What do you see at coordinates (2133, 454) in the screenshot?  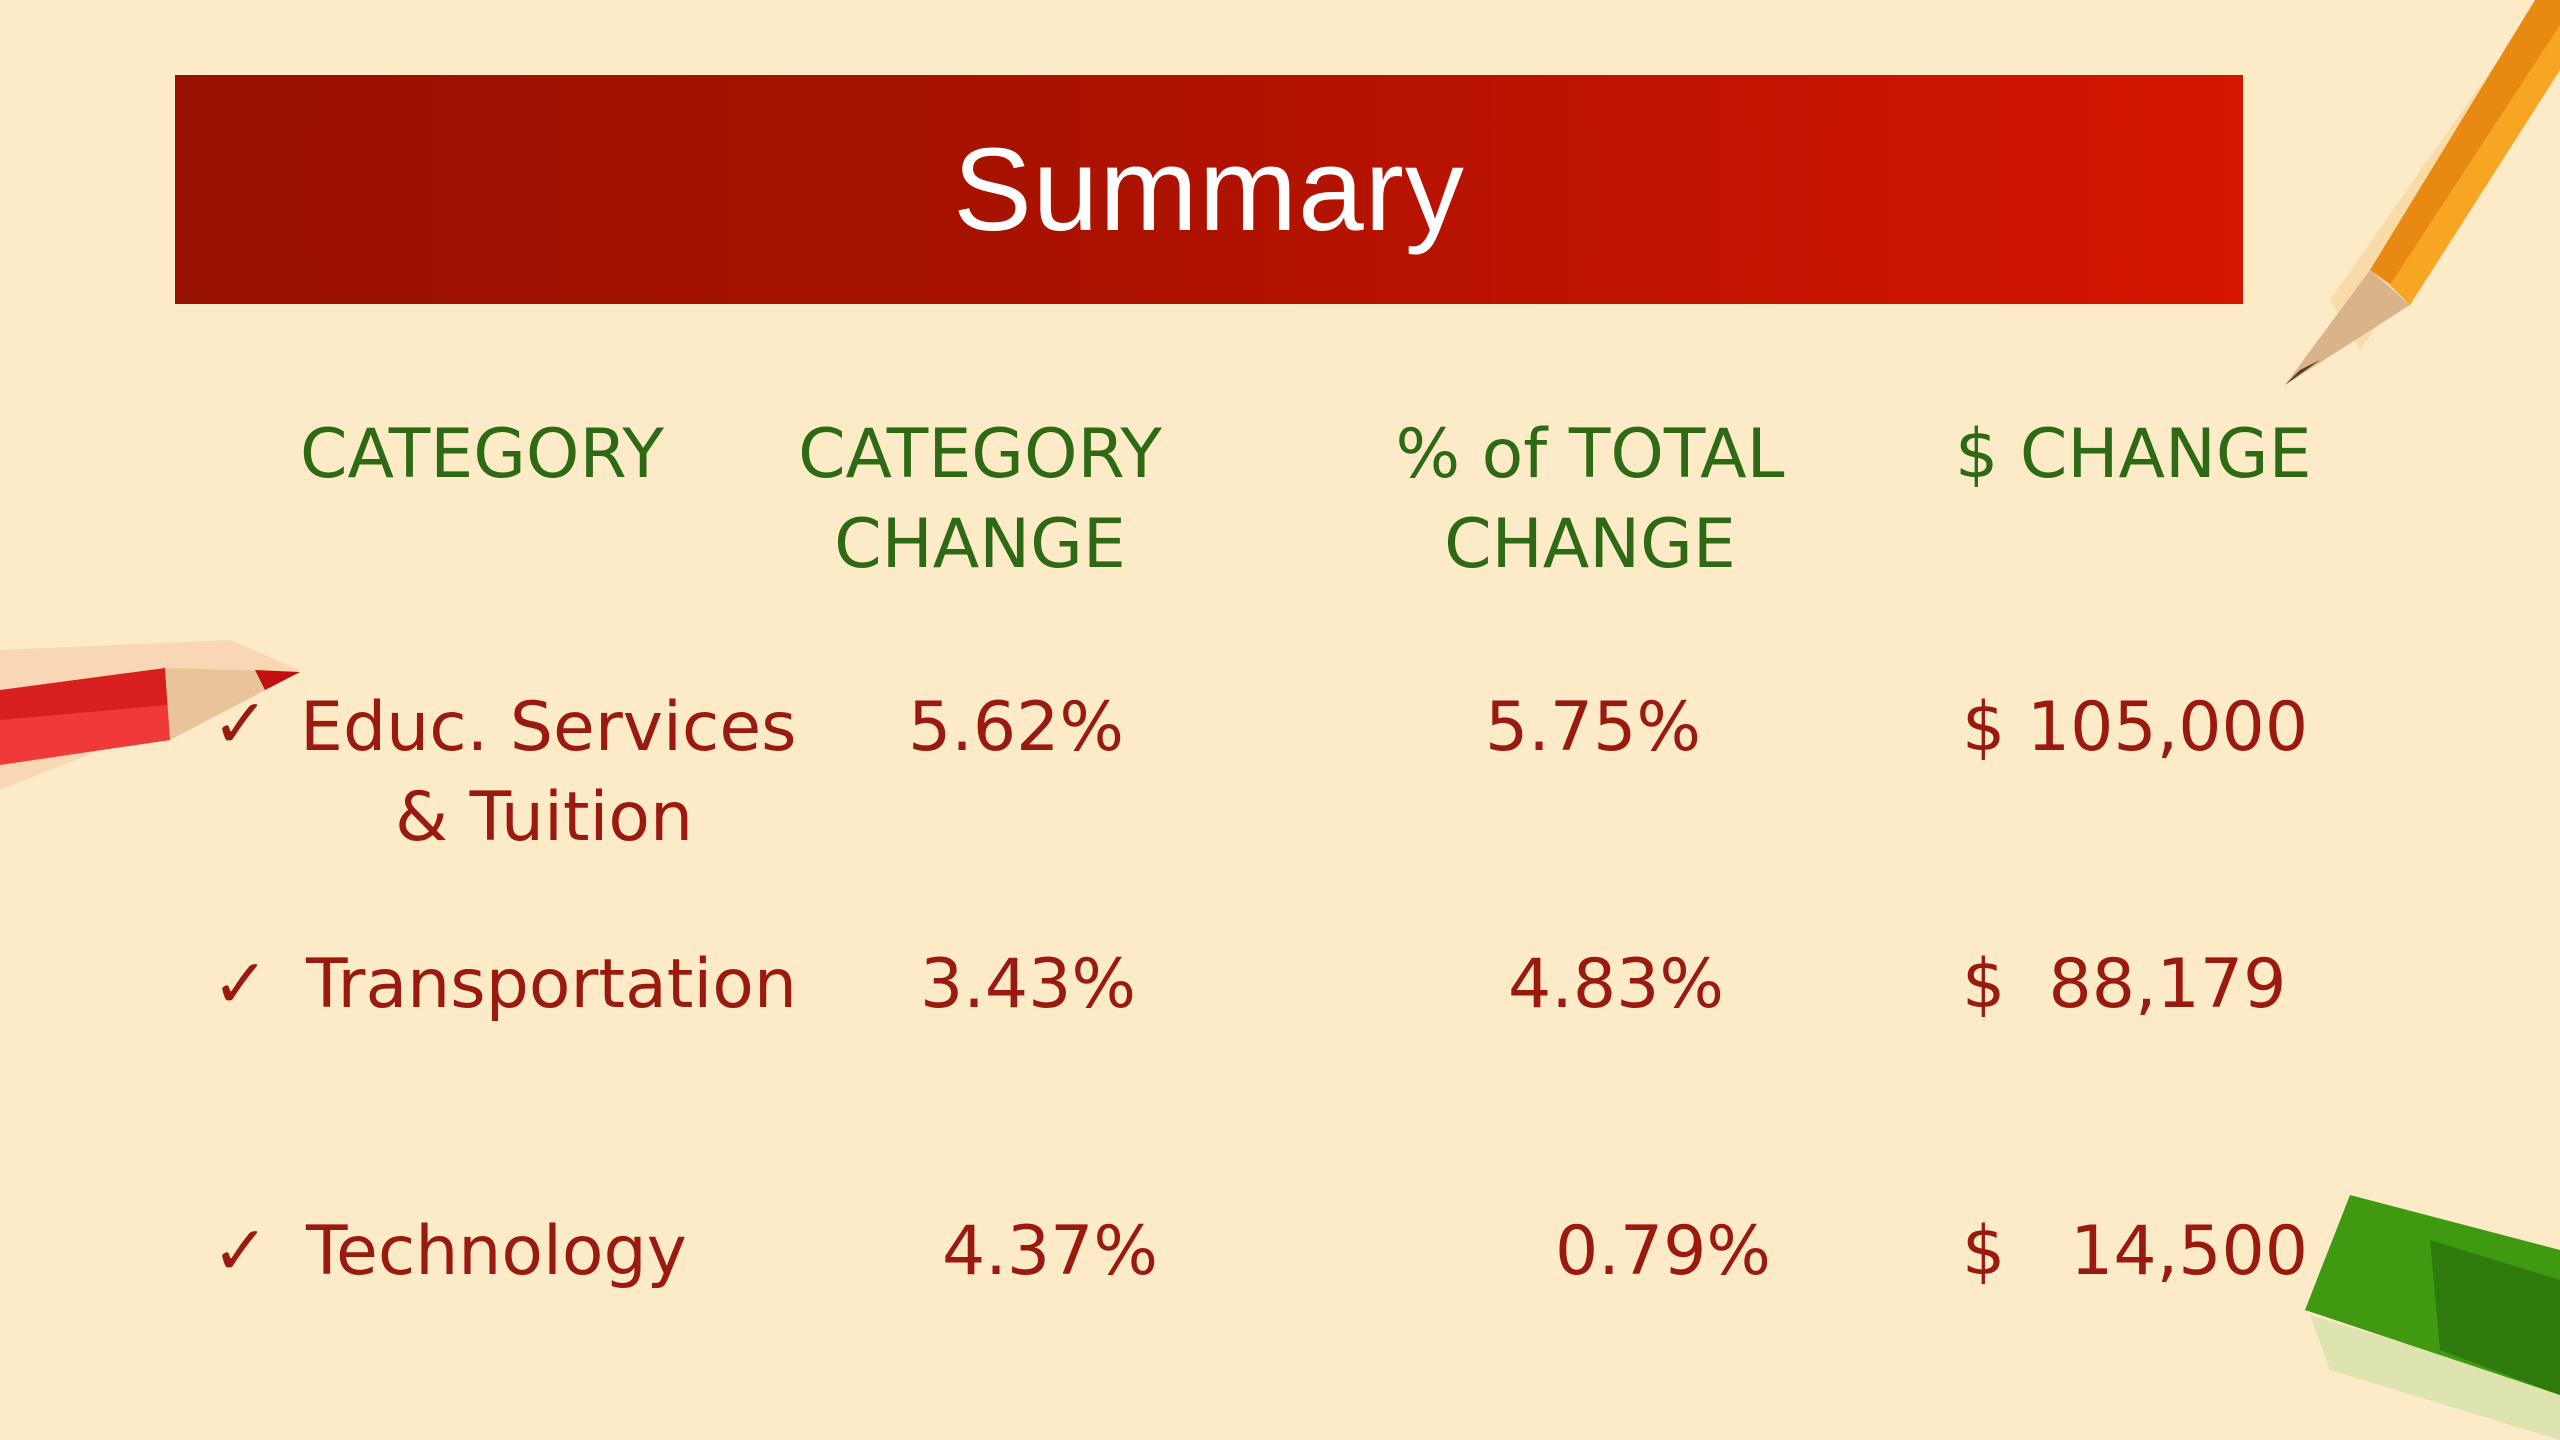 I see `header-dollar-change: $ CHANGE` at bounding box center [2133, 454].